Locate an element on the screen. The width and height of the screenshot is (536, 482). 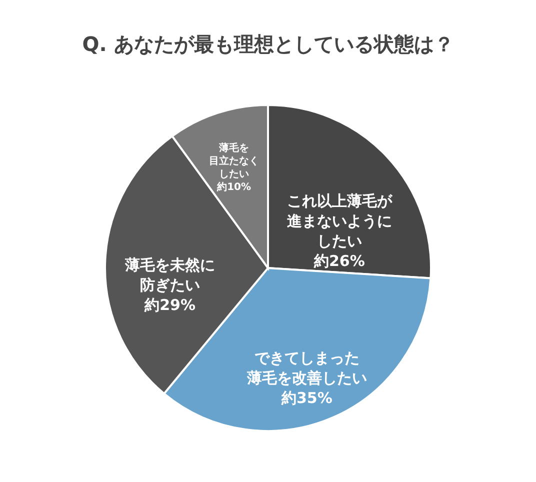
data-label: 約26% is located at coordinates (338, 261).